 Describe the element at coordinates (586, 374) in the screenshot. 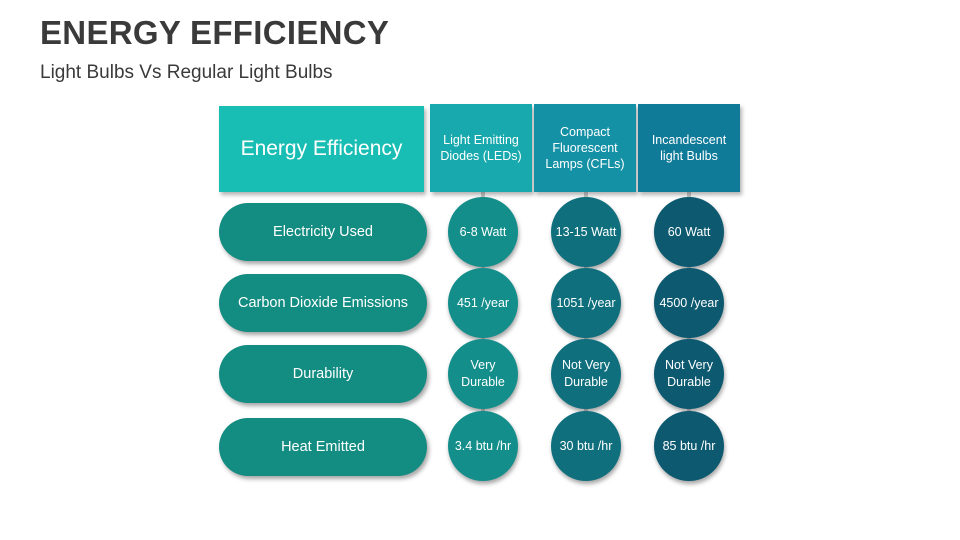

I see `cell-durability-cfls: Not Very Durable` at that location.